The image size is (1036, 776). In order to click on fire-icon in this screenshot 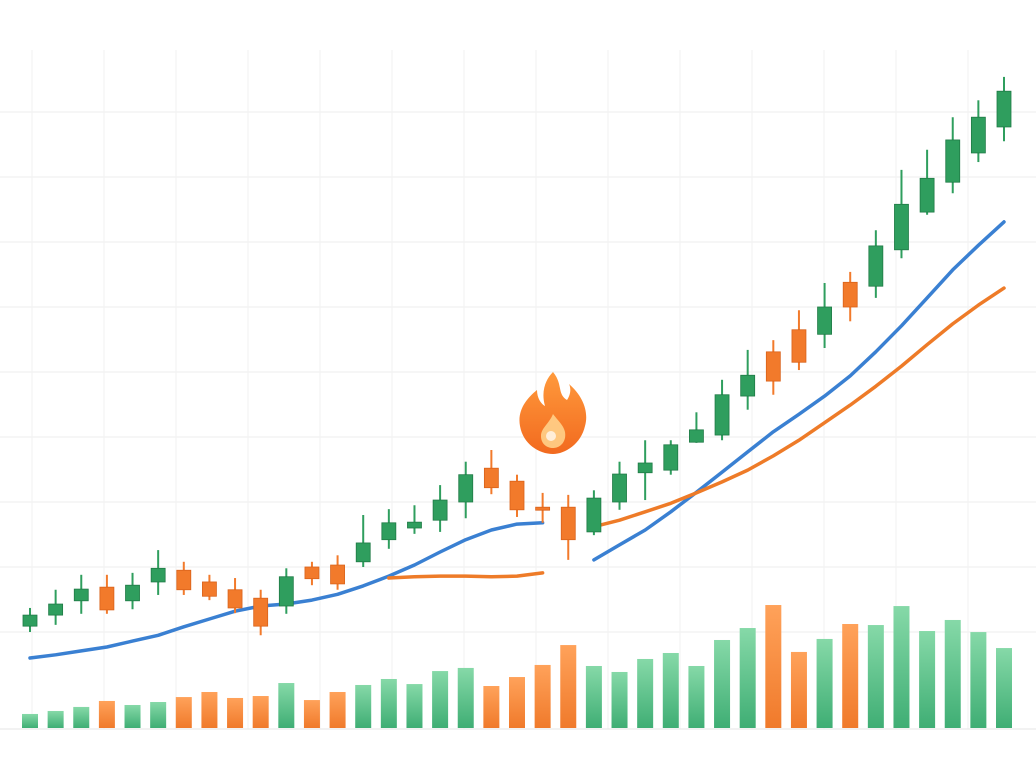, I will do `click(553, 413)`.